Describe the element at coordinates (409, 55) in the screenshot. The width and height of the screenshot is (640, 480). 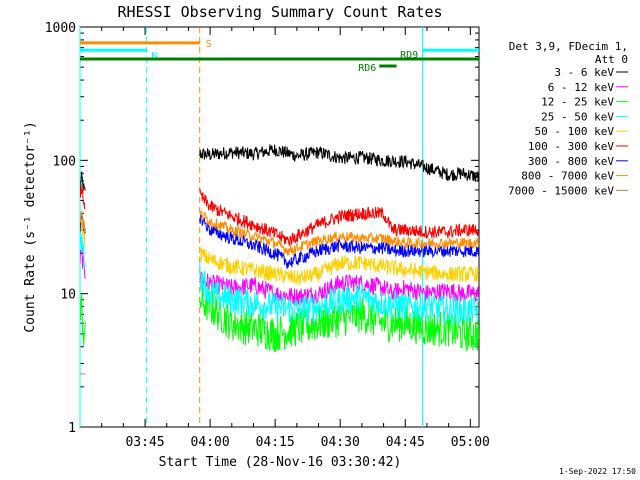
I see `annotation-label: RD9` at that location.